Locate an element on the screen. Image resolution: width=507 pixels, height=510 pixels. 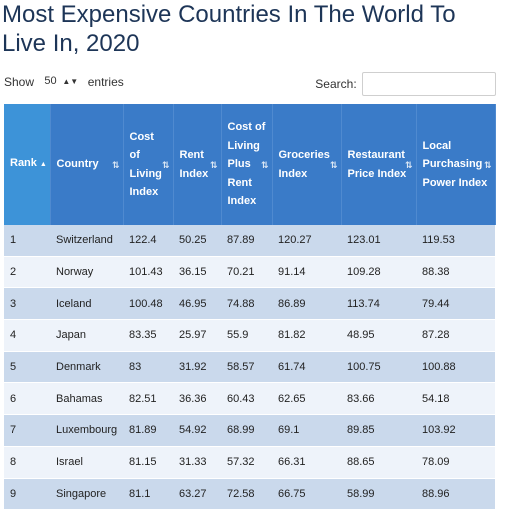
table-cell: 7 is located at coordinates (27, 430).